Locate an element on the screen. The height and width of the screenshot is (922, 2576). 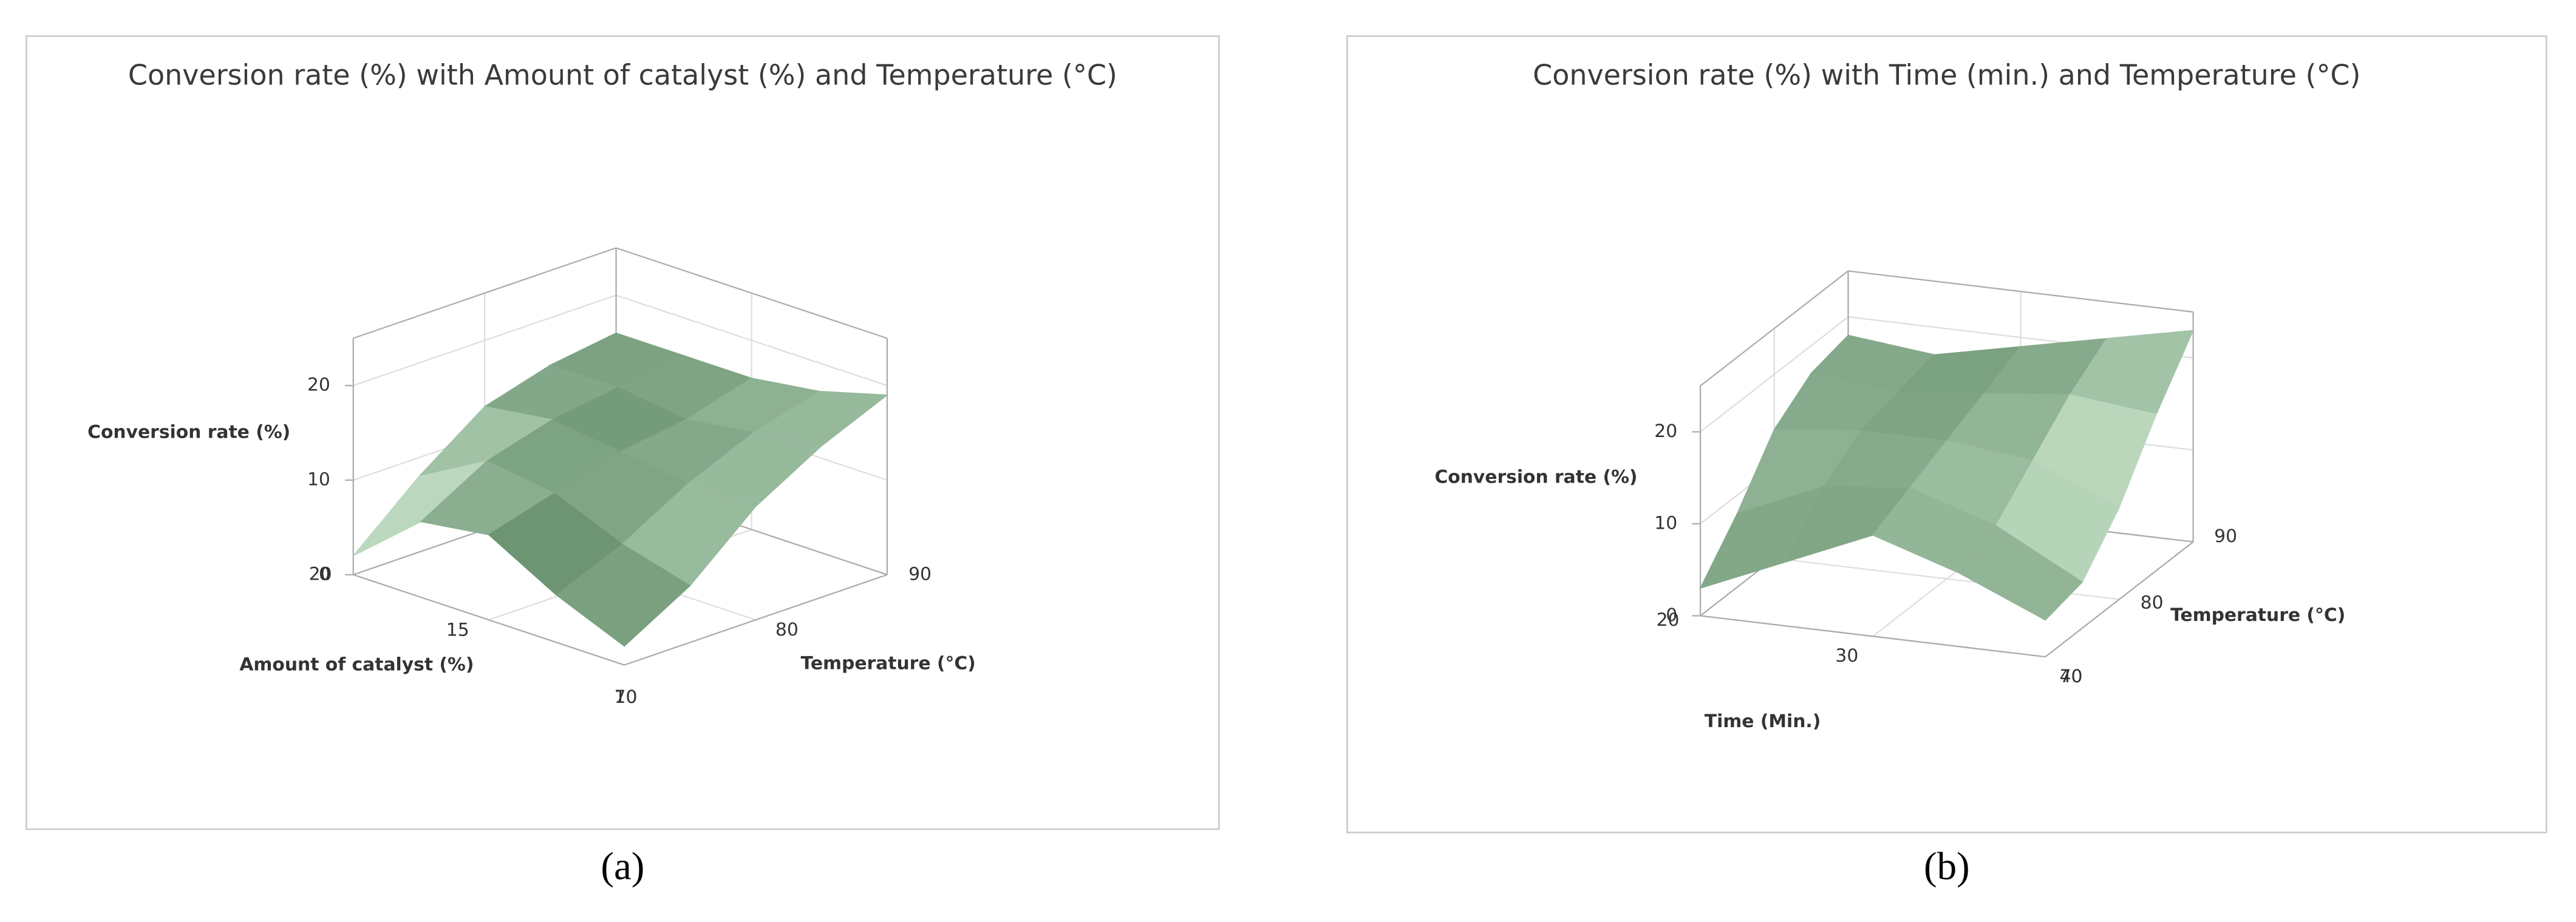
x-tick-label: 40 is located at coordinates (2072, 676).